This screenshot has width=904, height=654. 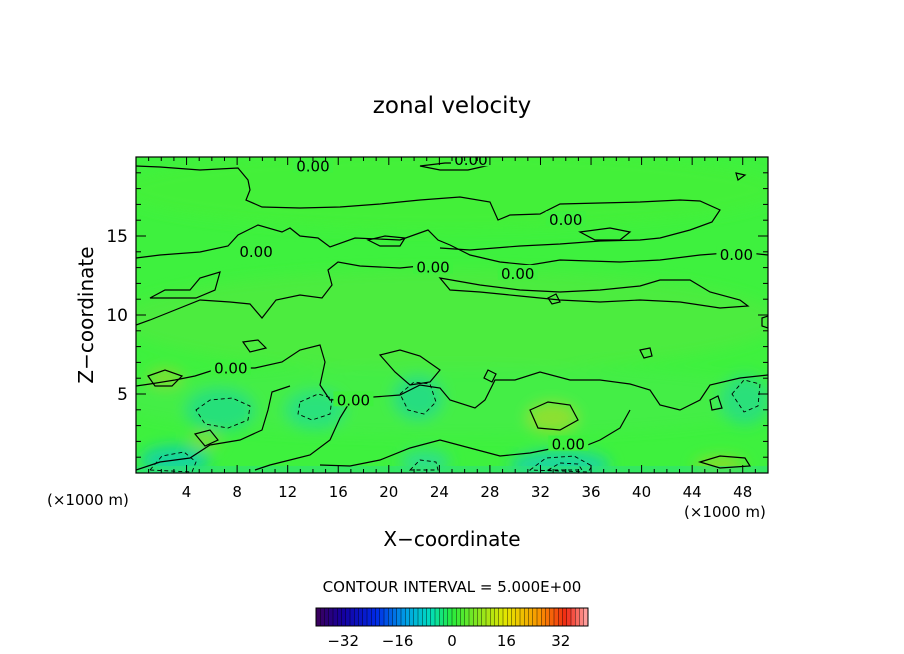 What do you see at coordinates (206, 438) in the screenshot?
I see `contour-lobe-g` at bounding box center [206, 438].